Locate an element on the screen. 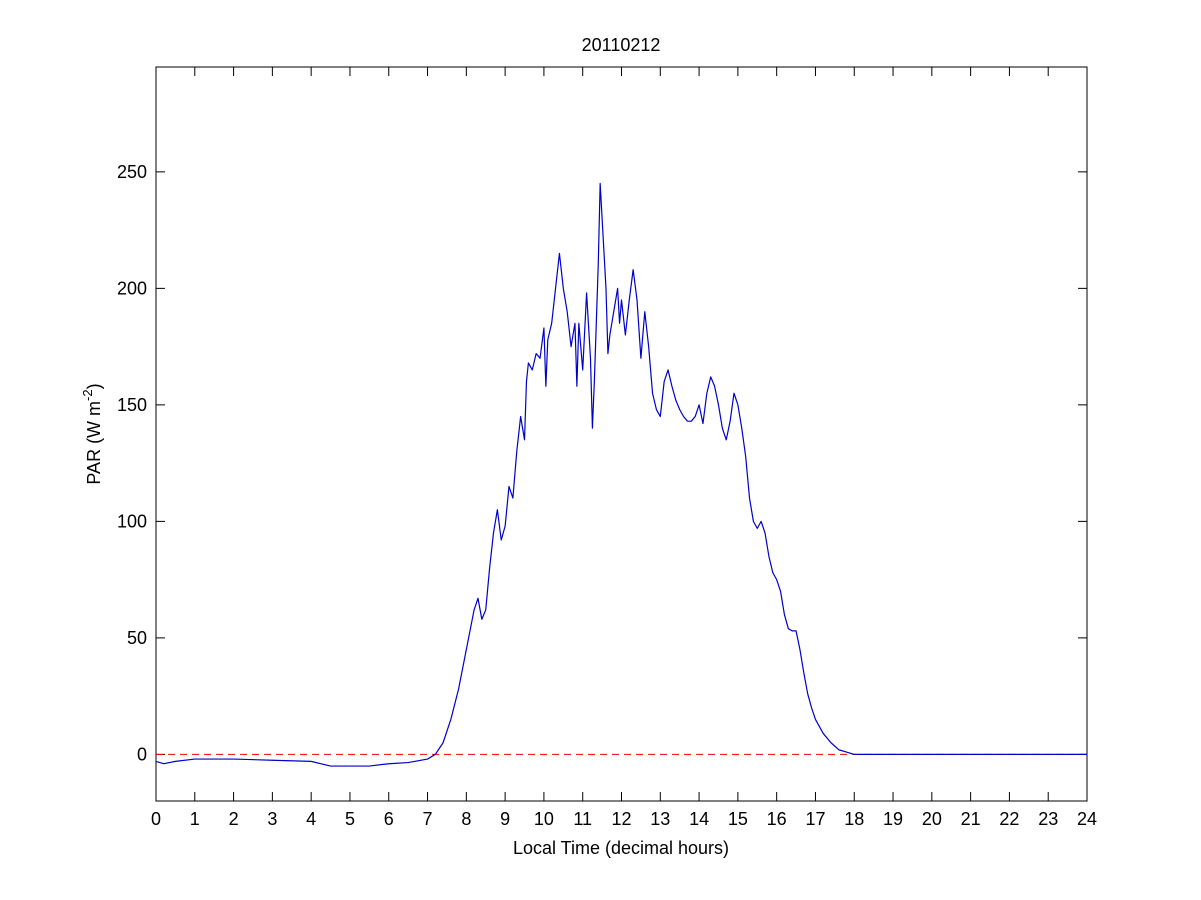 The width and height of the screenshot is (1201, 900). x-tick-label: 1 is located at coordinates (195, 819).